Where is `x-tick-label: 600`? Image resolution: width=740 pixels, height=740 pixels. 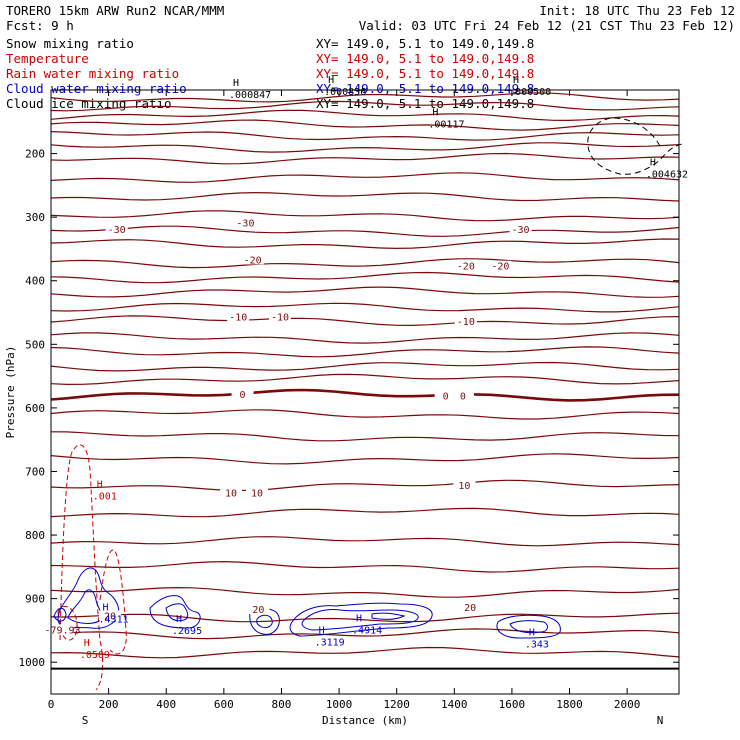 x-tick-label: 600 is located at coordinates (224, 704).